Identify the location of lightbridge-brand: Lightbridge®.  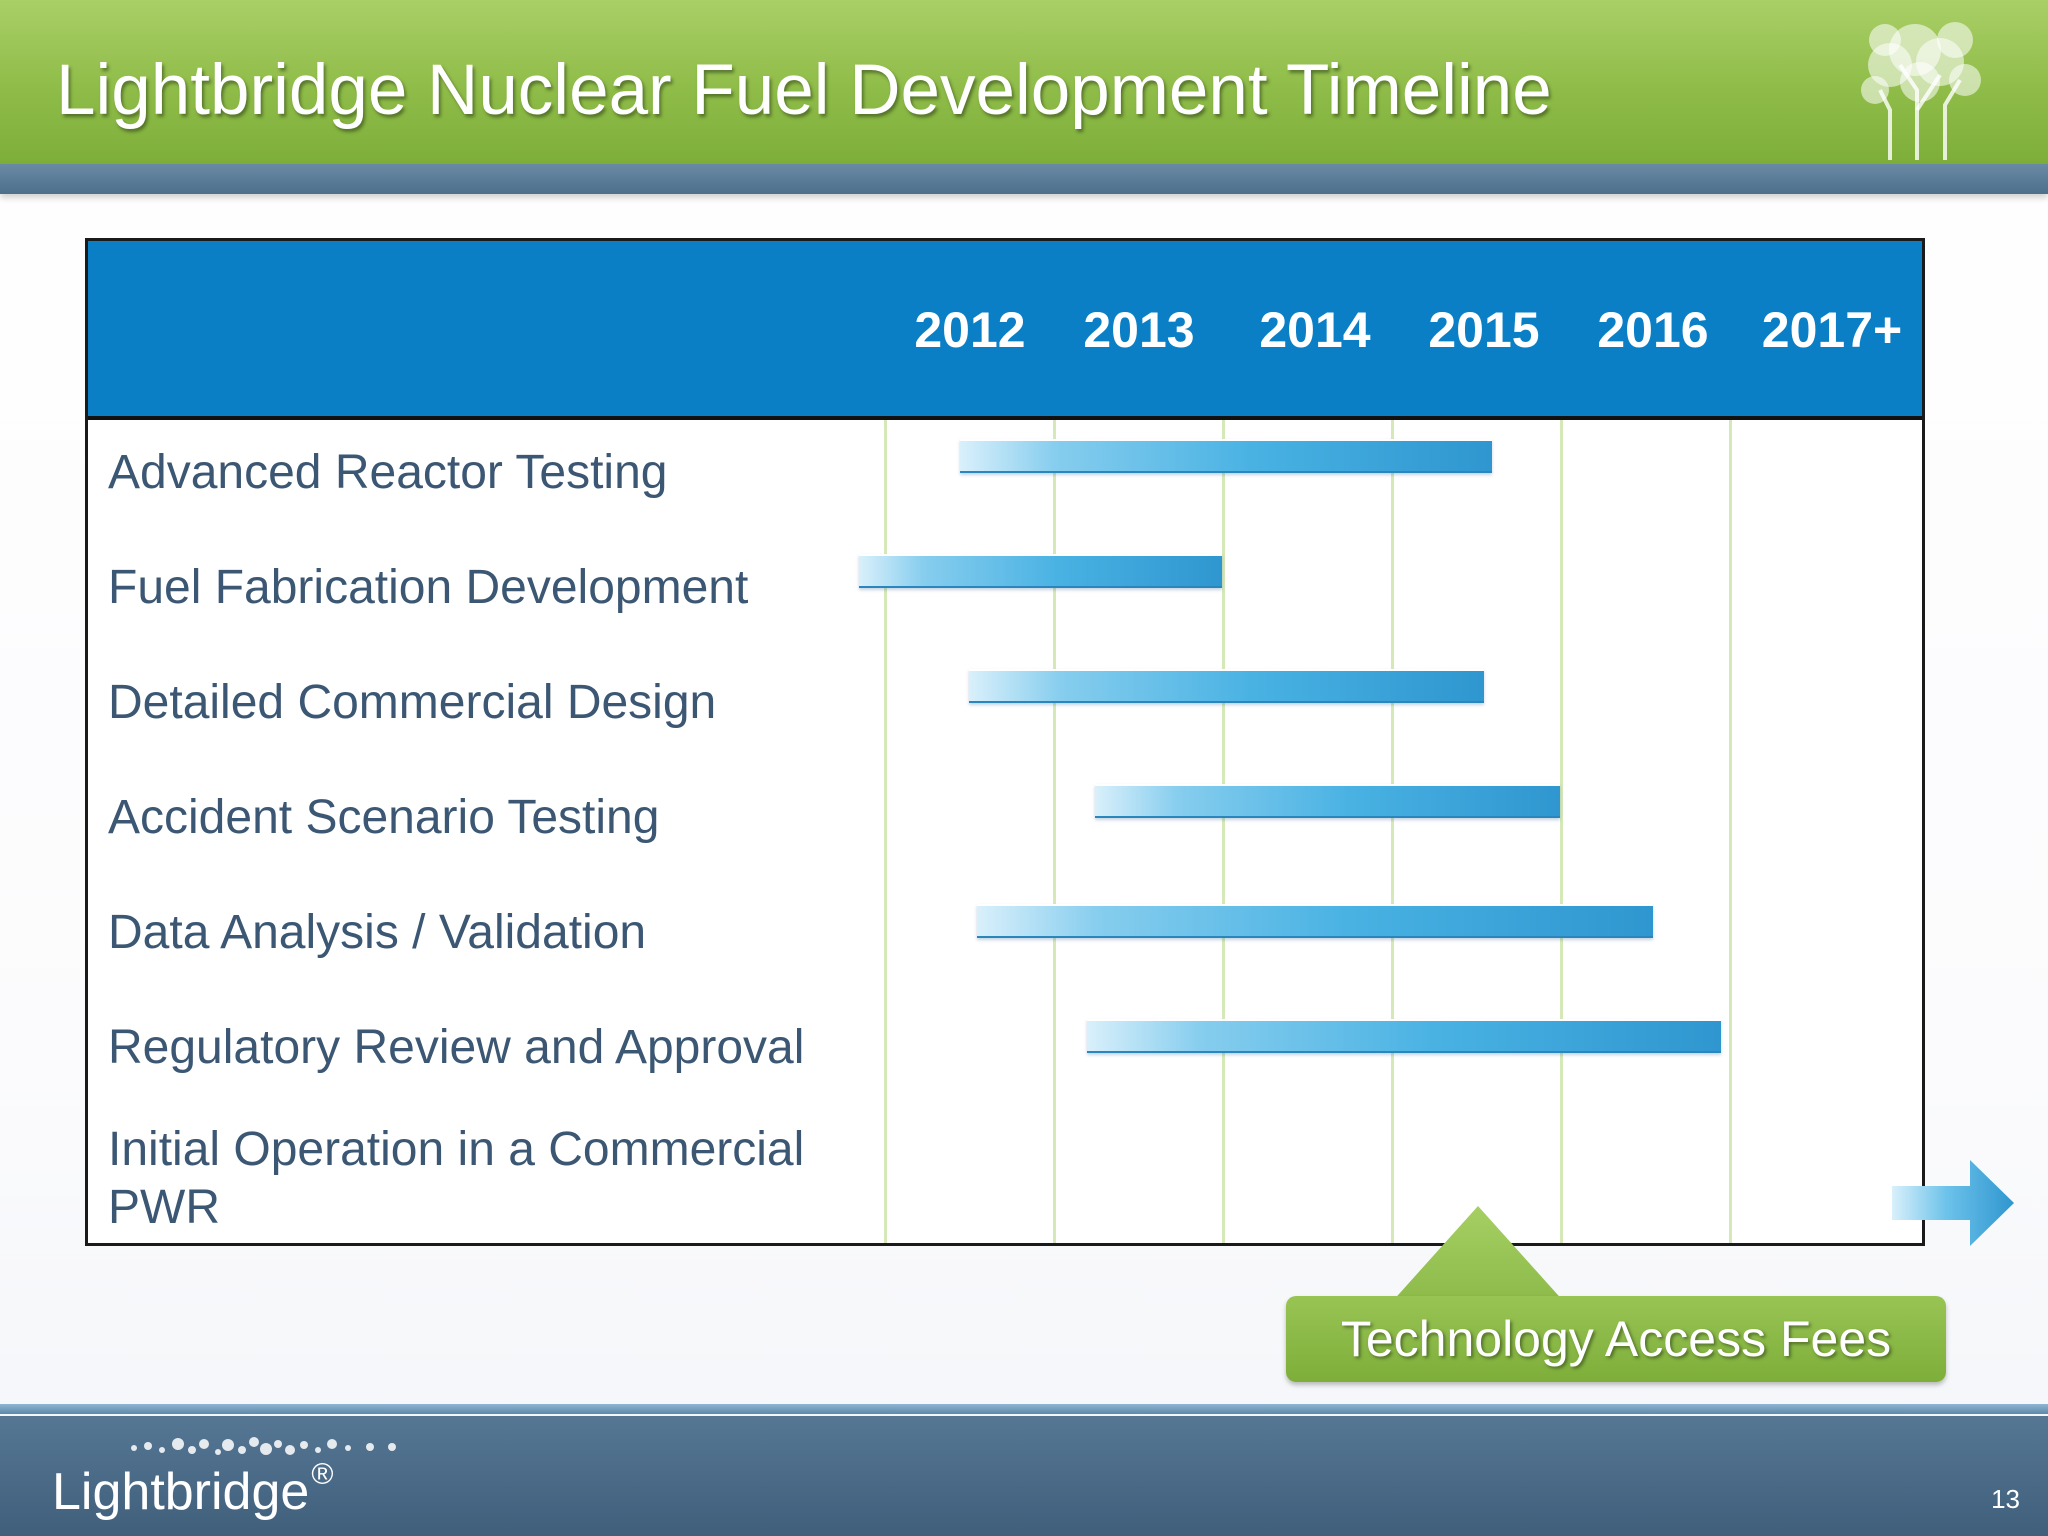
(192, 1490).